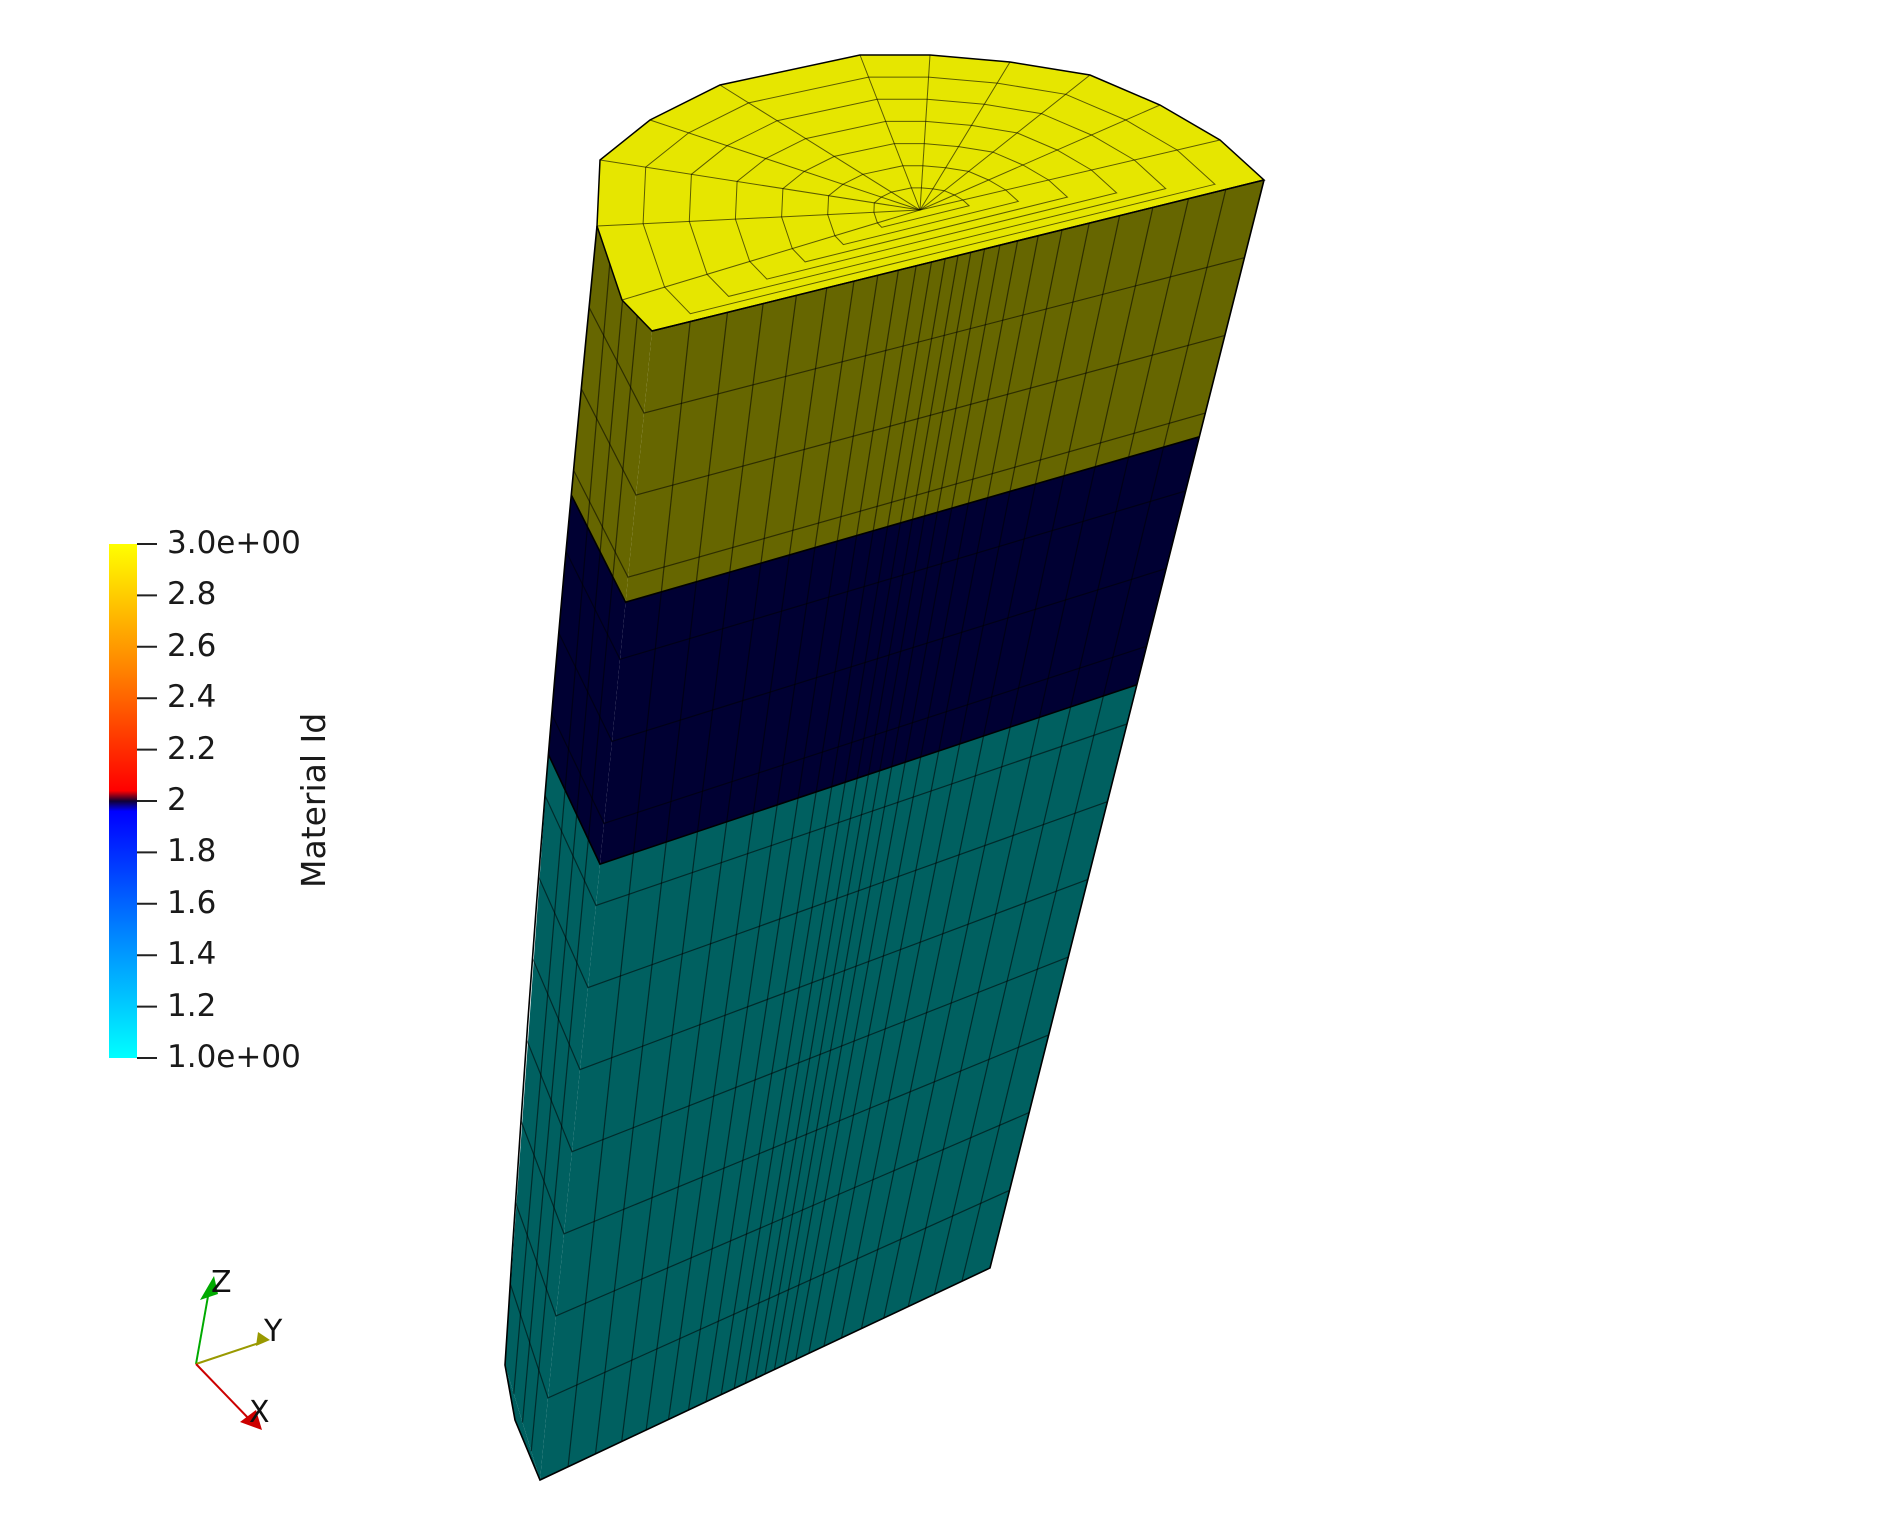 This screenshot has height=1538, width=1890. I want to click on axis-label-z: Z, so click(221, 1282).